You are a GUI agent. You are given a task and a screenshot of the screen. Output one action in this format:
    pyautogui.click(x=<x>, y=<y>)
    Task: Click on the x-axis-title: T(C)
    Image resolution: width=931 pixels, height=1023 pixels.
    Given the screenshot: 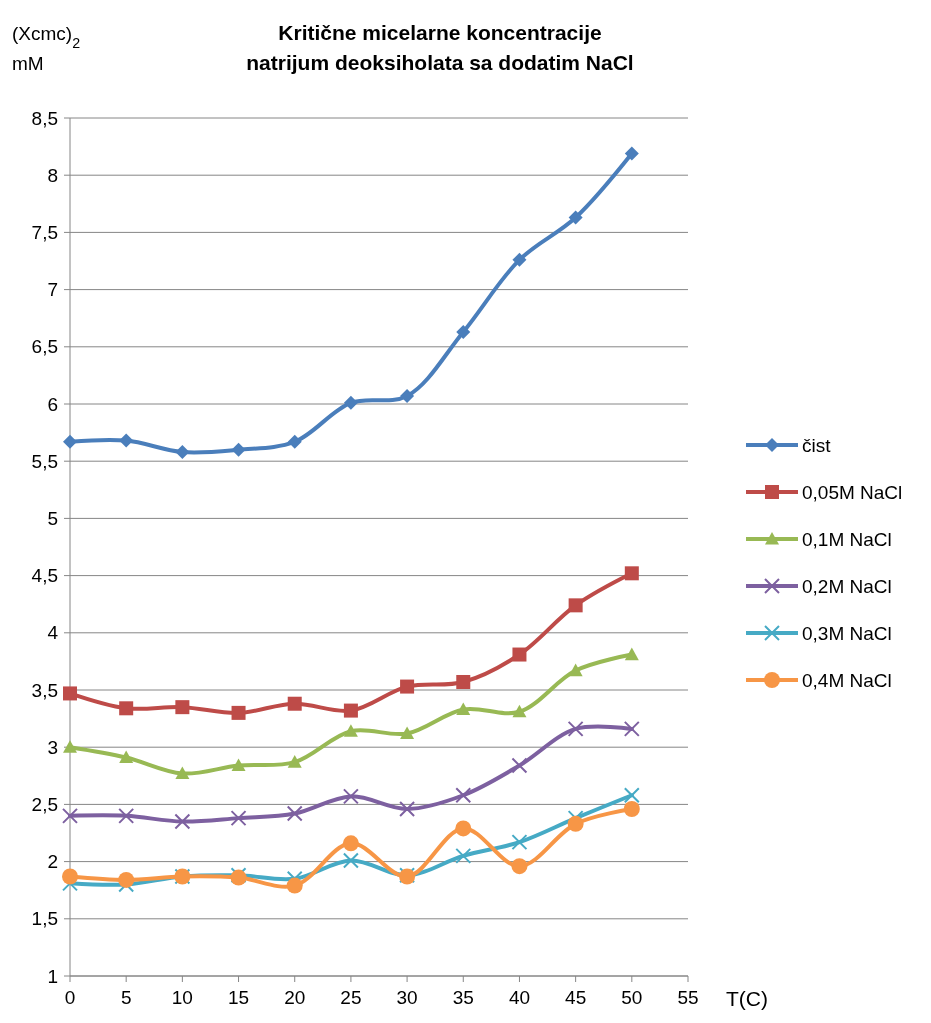 What is the action you would take?
    pyautogui.click(x=747, y=998)
    